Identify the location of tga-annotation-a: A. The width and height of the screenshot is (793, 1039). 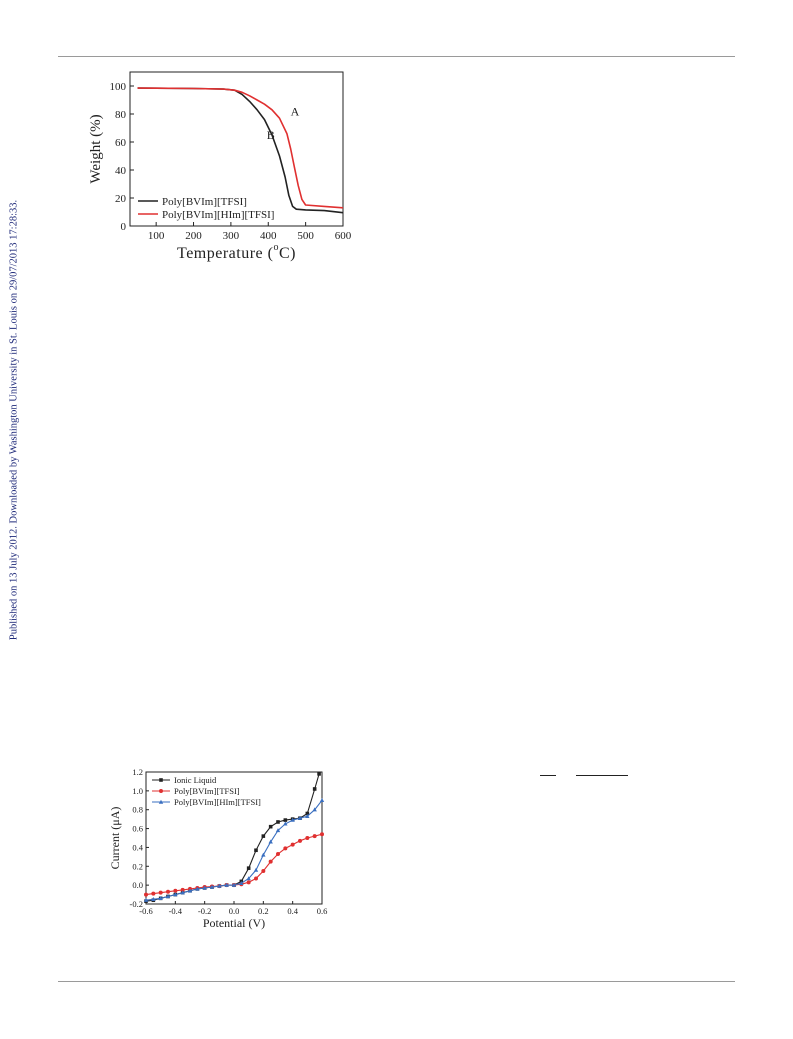
(295, 111).